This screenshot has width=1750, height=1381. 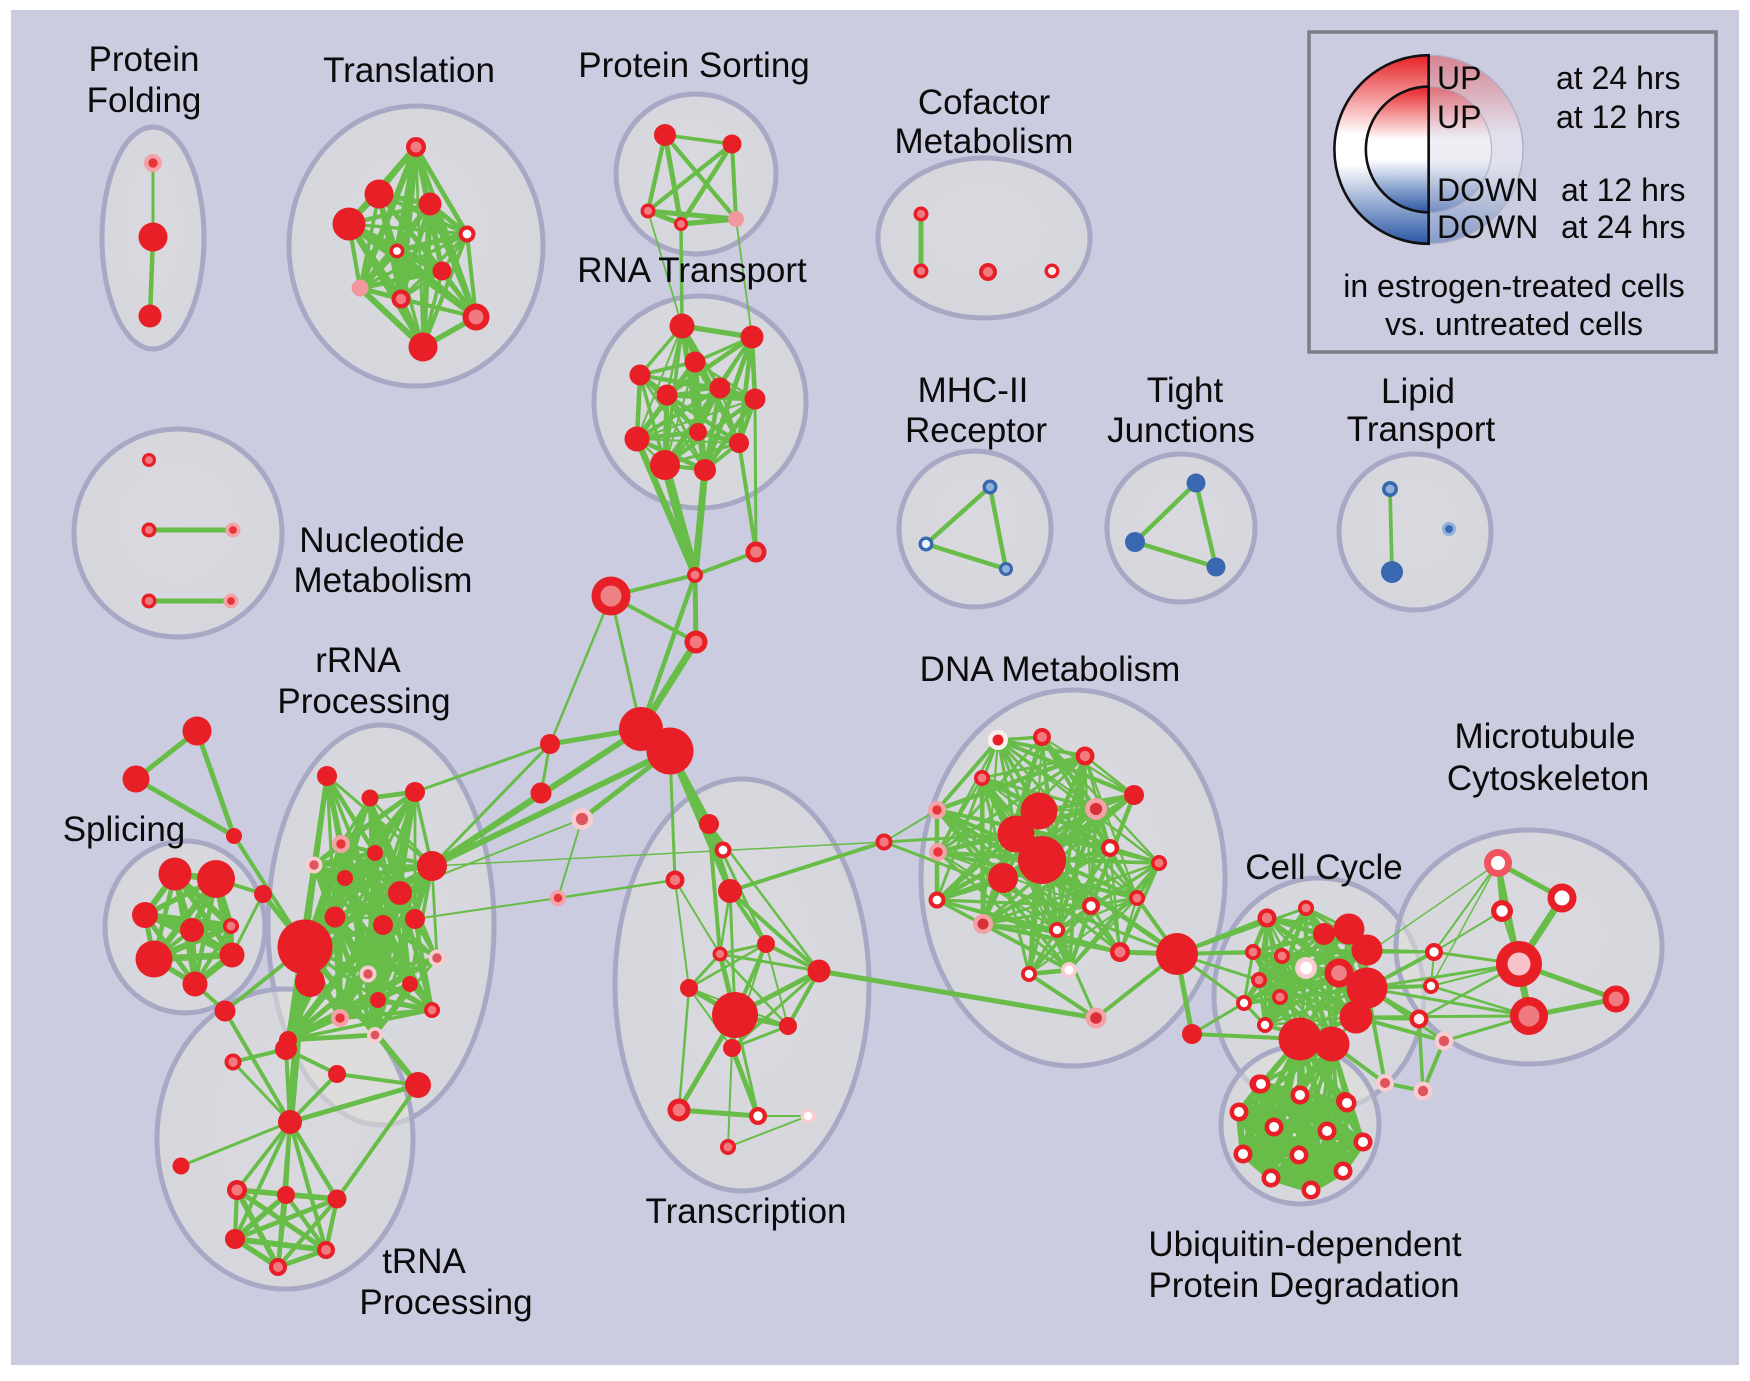 What do you see at coordinates (984, 102) in the screenshot?
I see `svg-text: Cofactor` at bounding box center [984, 102].